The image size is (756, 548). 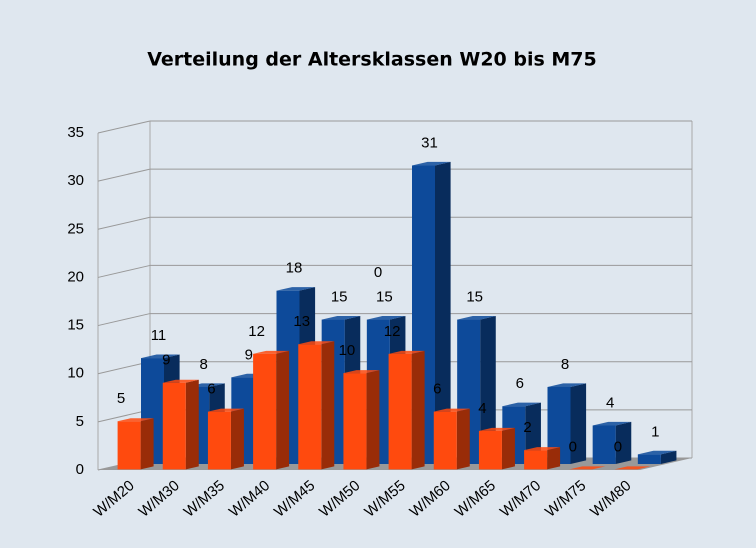 I want to click on y-tick-label: 25, so click(x=75, y=228).